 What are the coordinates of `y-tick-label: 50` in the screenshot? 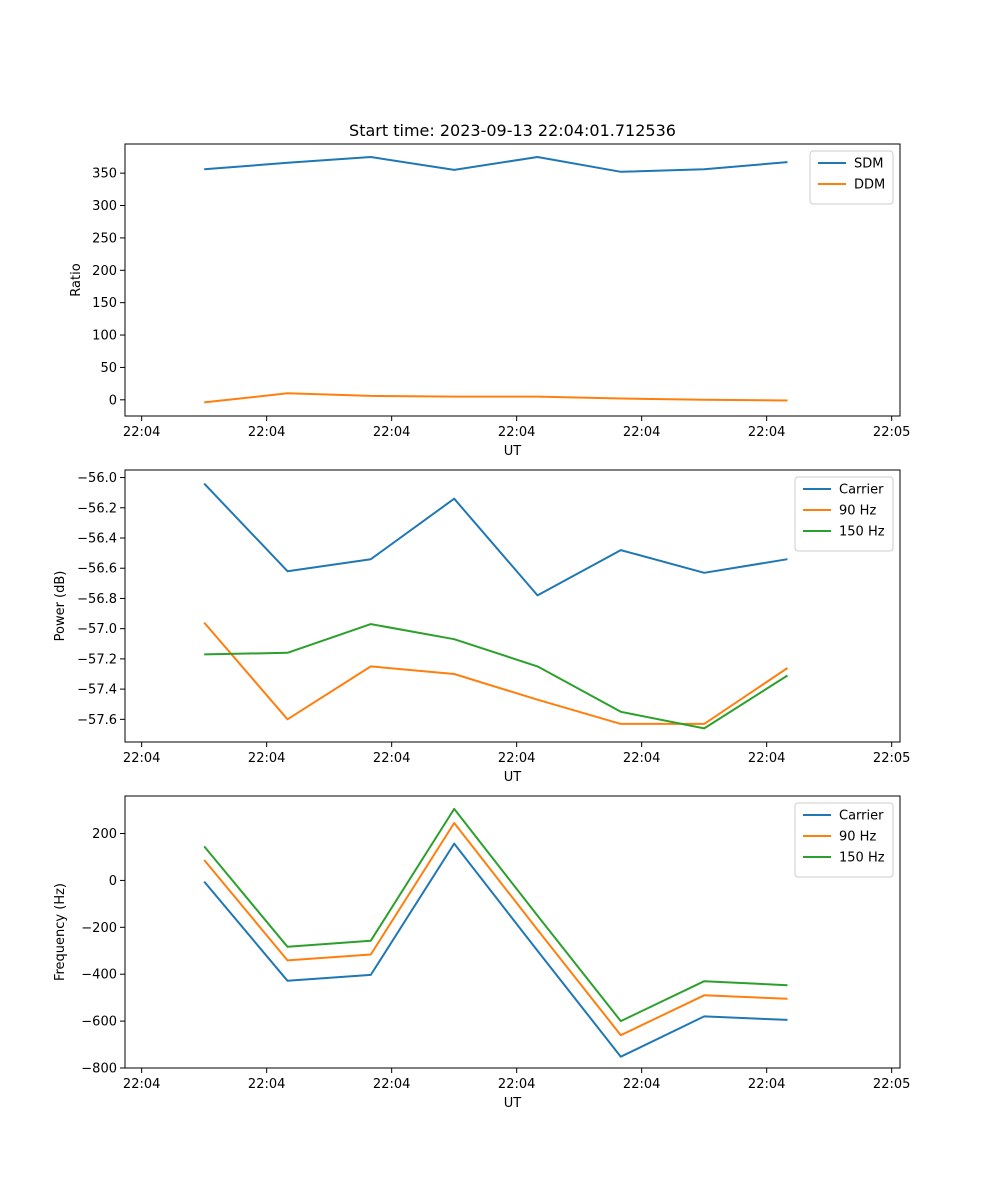 It's located at (108, 368).